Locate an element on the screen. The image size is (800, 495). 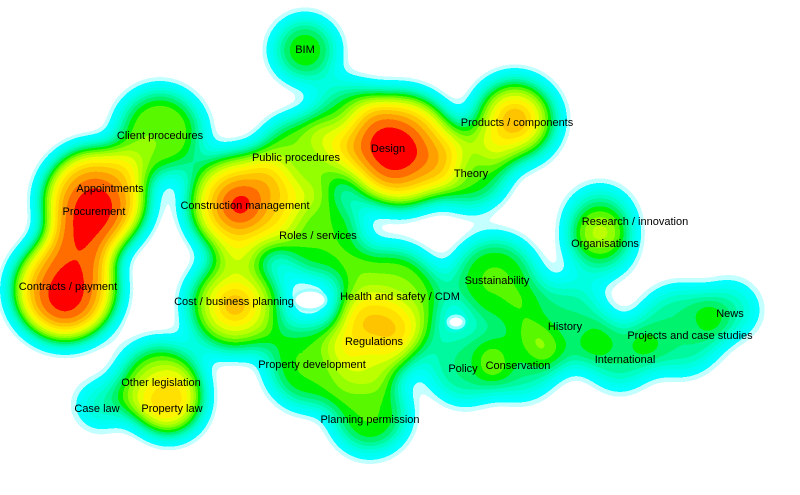
topic-label: Policy is located at coordinates (463, 369).